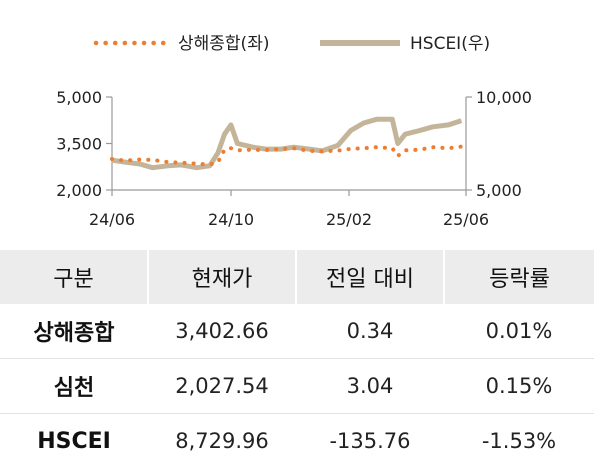 The height and width of the screenshot is (468, 594). I want to click on series-shanghai-line, so click(287, 155).